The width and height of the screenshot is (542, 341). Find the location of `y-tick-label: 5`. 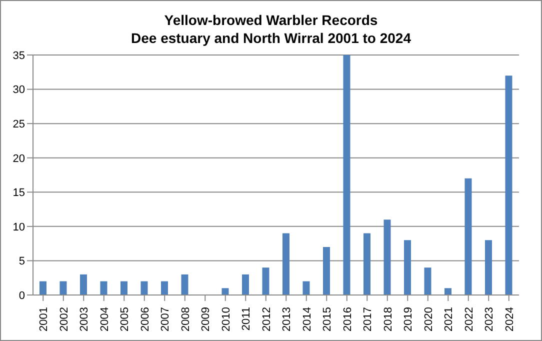

y-tick-label: 5 is located at coordinates (21, 262).